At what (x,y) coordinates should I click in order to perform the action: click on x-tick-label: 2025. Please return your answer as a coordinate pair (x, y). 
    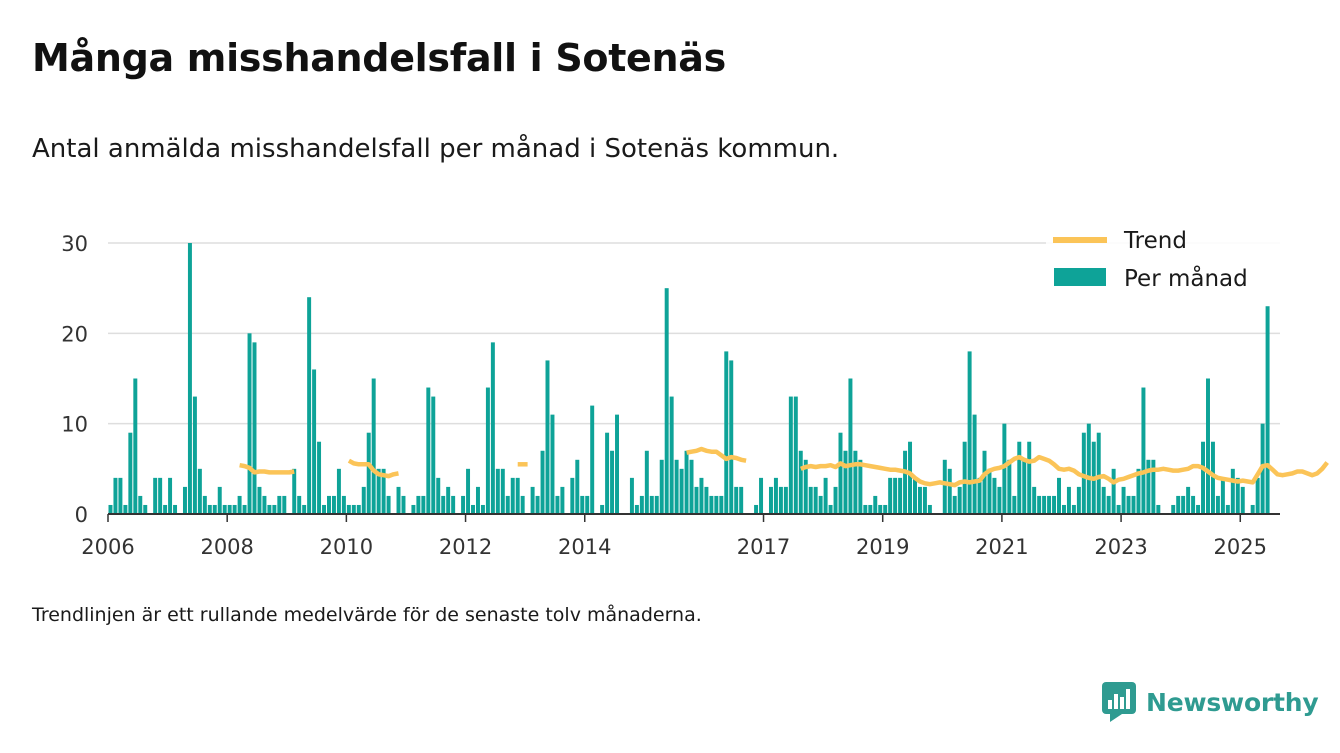
    Looking at the image, I should click on (1240, 547).